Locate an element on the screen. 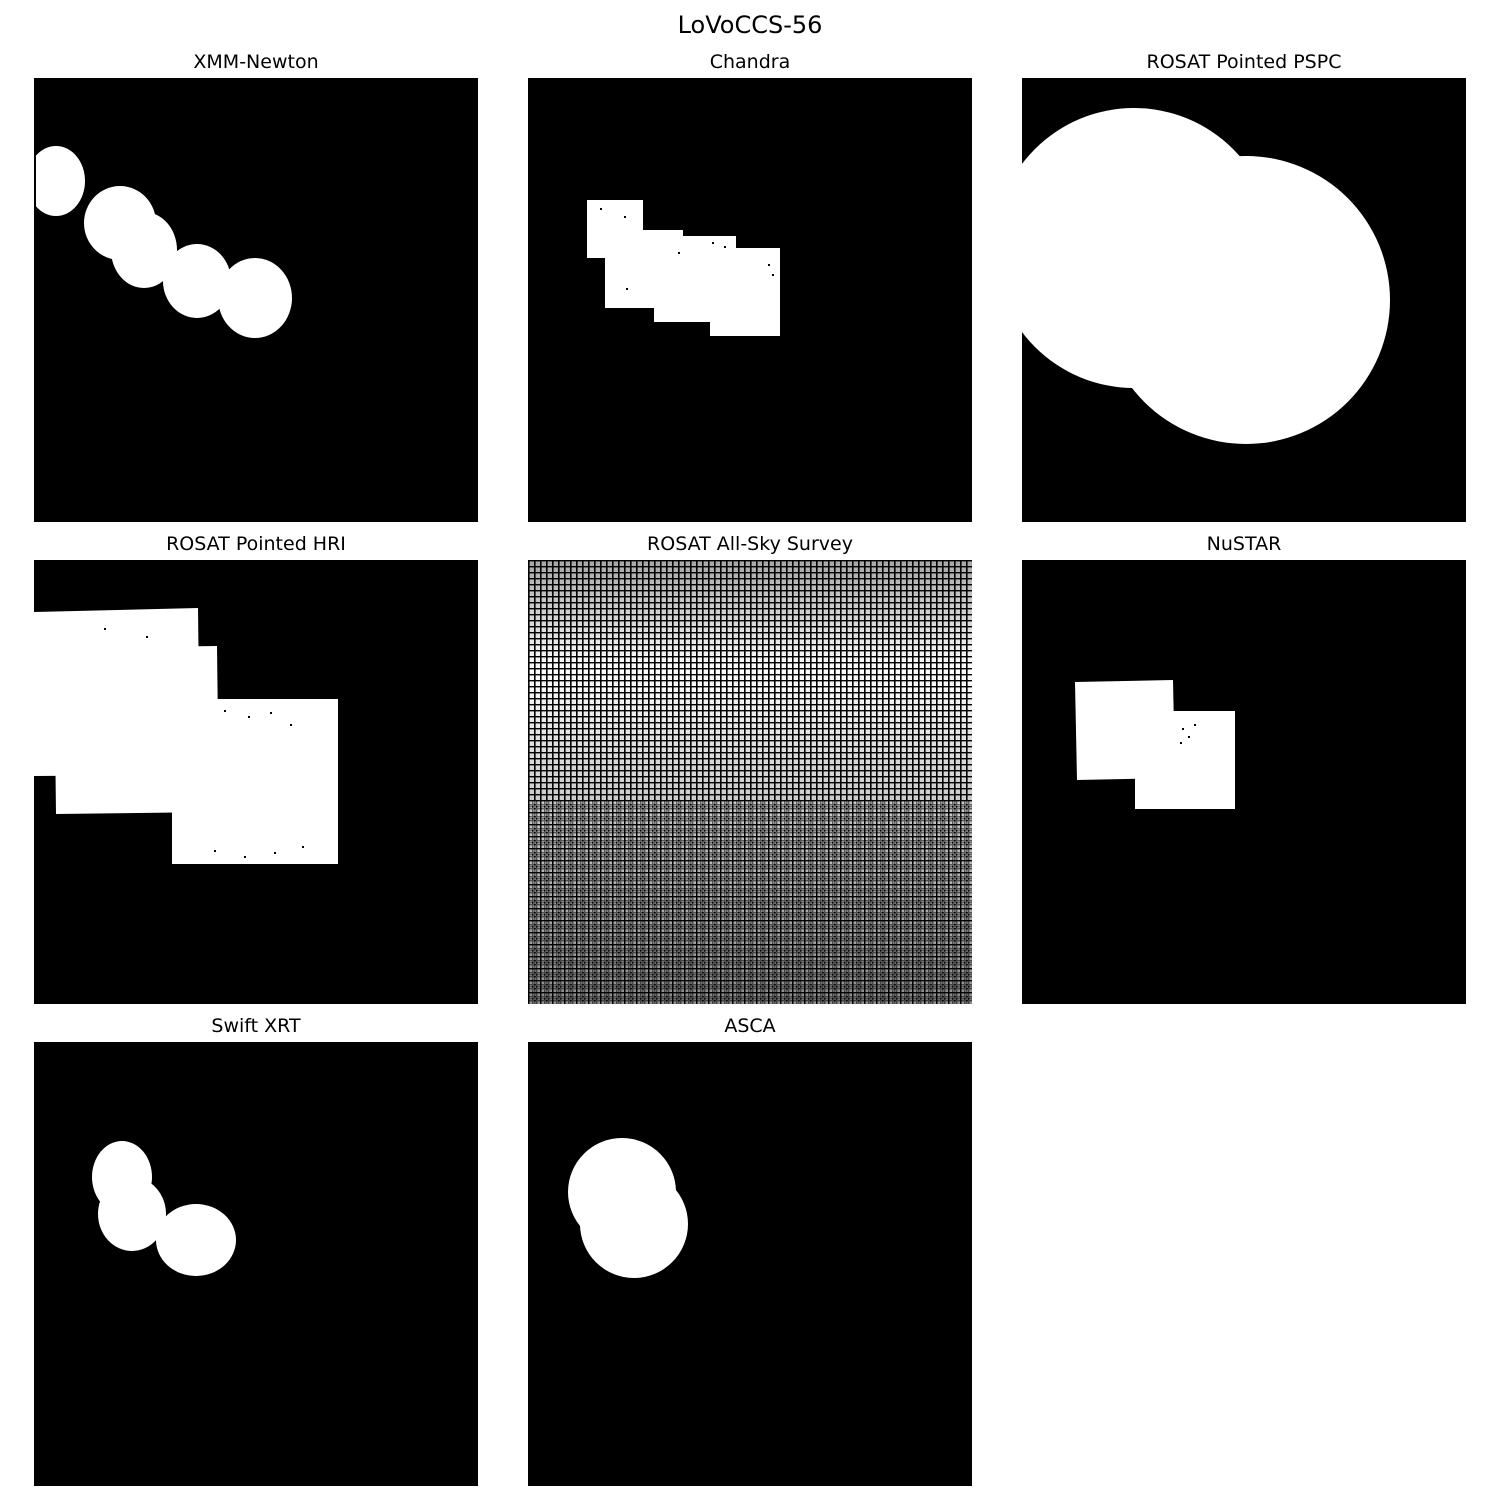 This screenshot has height=1500, width=1500. coverage-panel-xmm-newton is located at coordinates (256, 300).